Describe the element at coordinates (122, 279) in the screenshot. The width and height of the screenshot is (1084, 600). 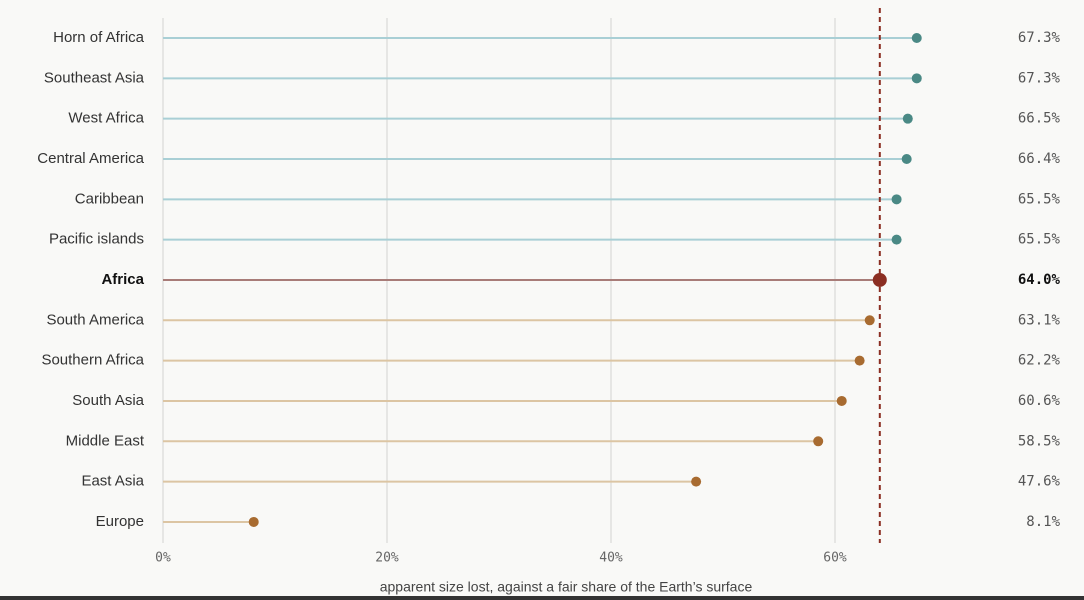
I see `category-label: Africa` at that location.